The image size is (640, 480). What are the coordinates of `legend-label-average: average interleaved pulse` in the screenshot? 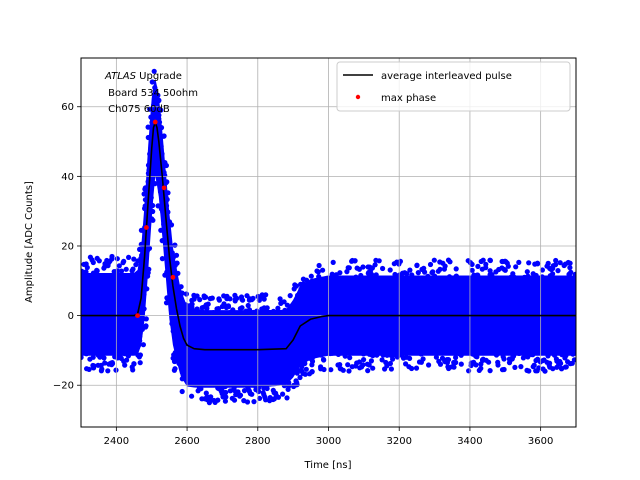 It's located at (446, 76).